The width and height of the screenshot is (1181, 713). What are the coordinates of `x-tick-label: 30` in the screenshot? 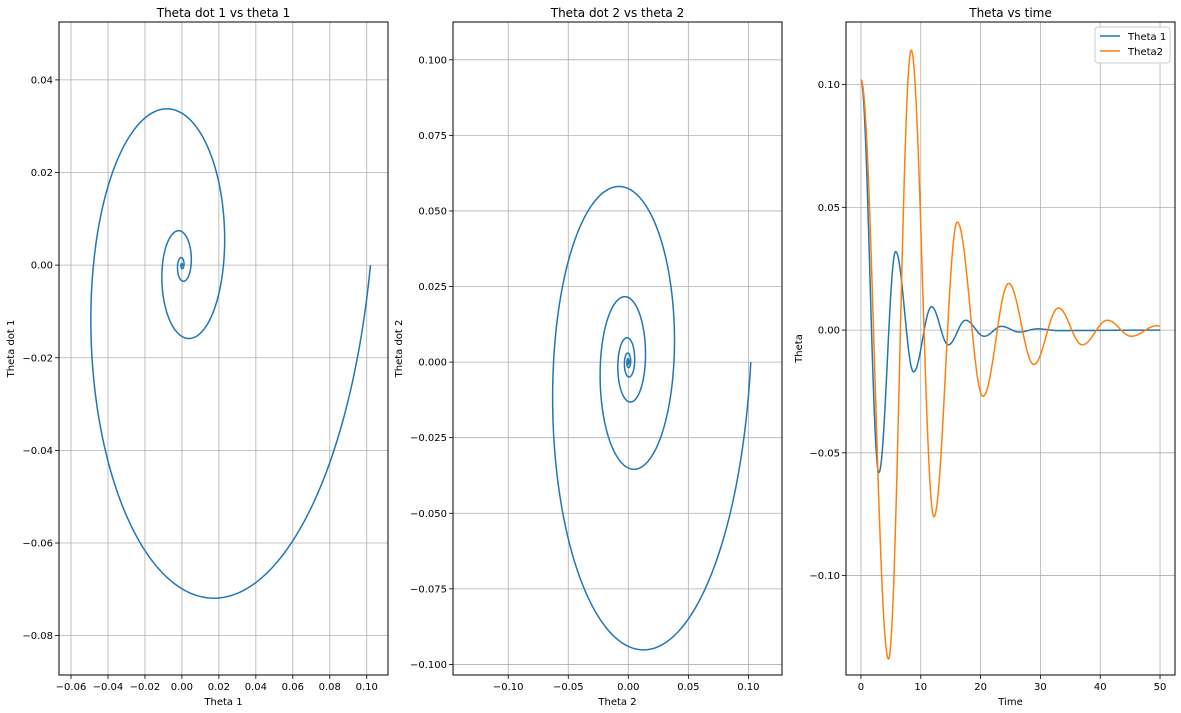 It's located at (1040, 687).